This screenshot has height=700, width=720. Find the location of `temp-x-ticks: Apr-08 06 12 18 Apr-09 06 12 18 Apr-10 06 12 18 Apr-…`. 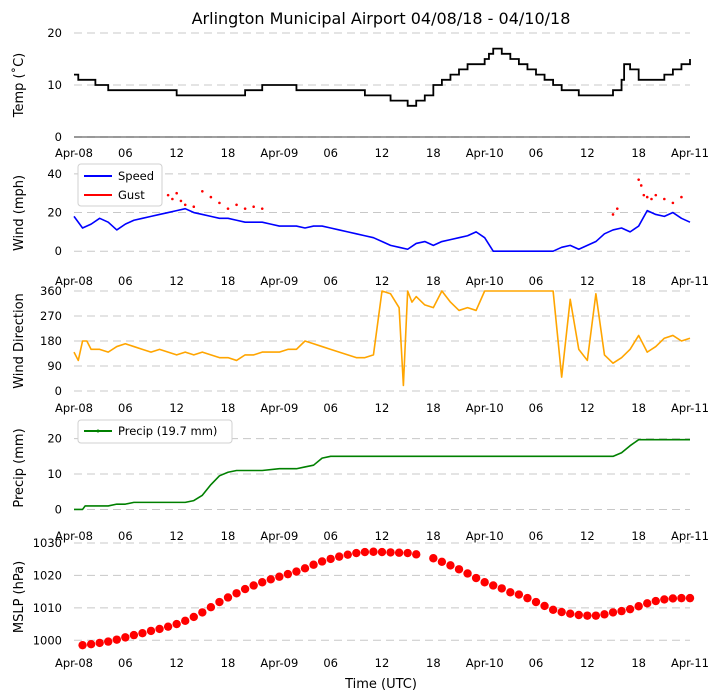

temp-x-ticks: Apr-08 06 12 18 Apr-09 06 12 18 Apr-10 06 12 18 Apr-… is located at coordinates (382, 153).